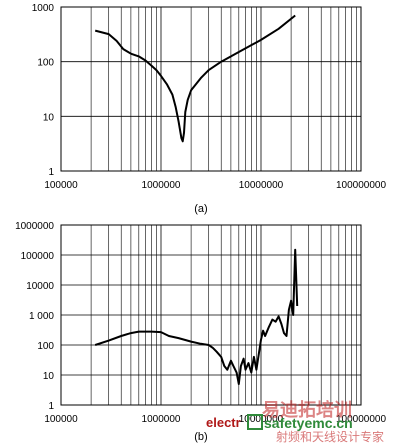  What do you see at coordinates (215, 185) in the screenshot?
I see `x-tick-labels-a: 100000 1000000 10000000 100000000` at bounding box center [215, 185].